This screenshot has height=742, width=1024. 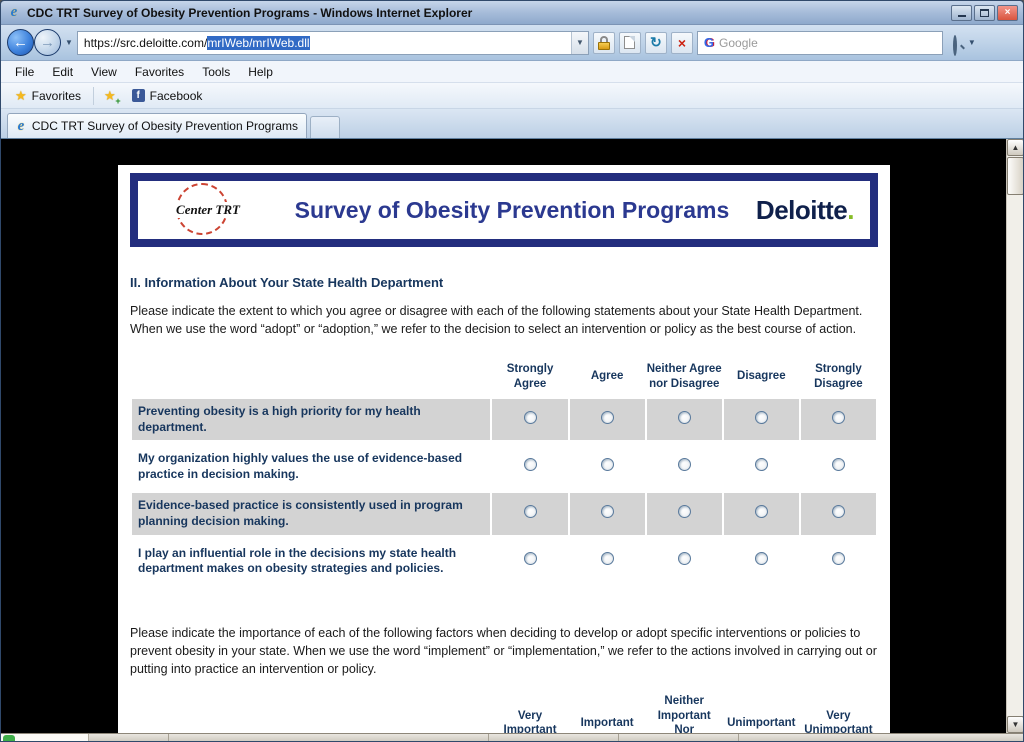 What do you see at coordinates (20, 42) in the screenshot?
I see `back-button: ←` at bounding box center [20, 42].